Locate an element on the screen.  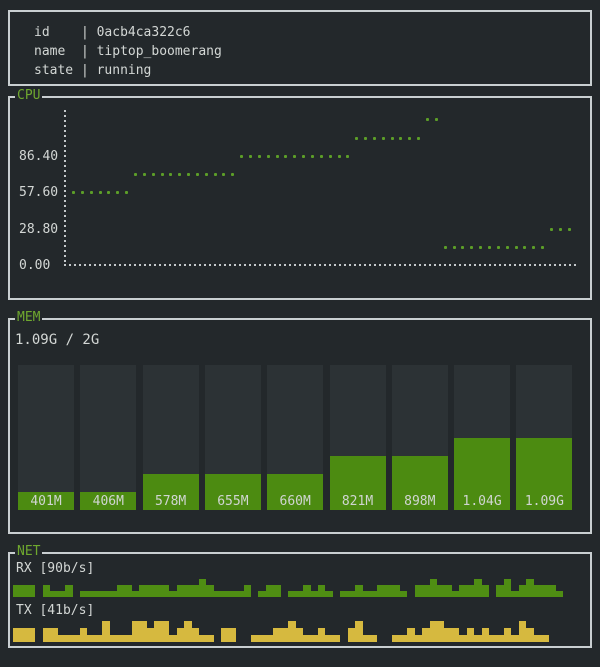
cpu-y-tick: 0.00 is located at coordinates (35, 265).